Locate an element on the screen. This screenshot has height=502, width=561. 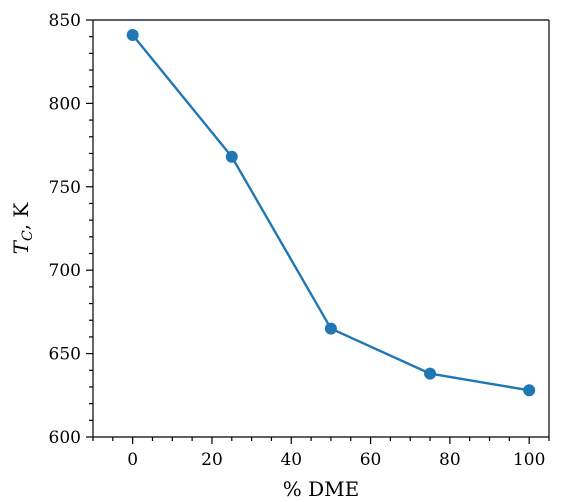
y-axis-label: TC, K is located at coordinates (22, 228).